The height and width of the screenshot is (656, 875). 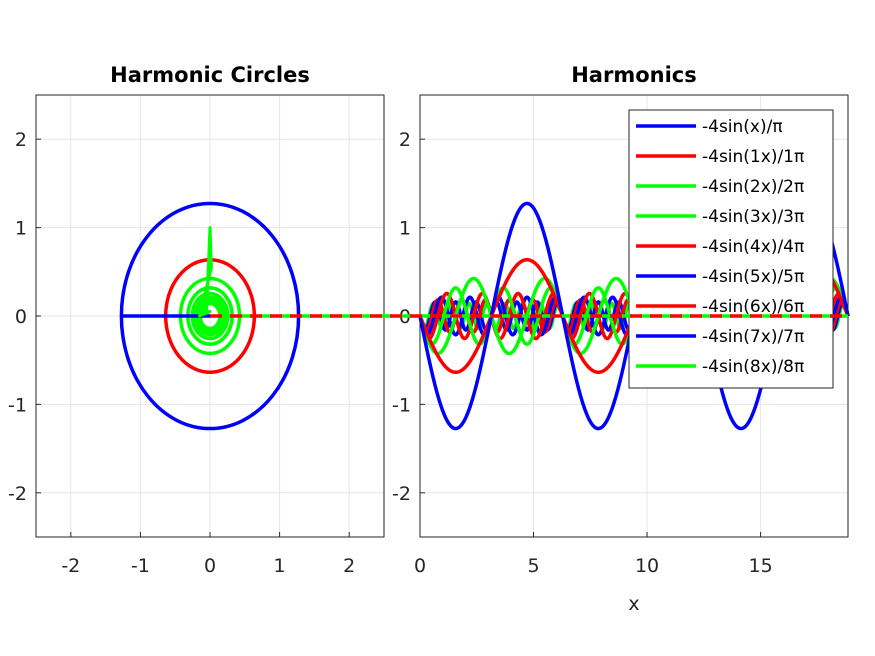 What do you see at coordinates (210, 75) in the screenshot?
I see `chart-title: Harmonic Circles` at bounding box center [210, 75].